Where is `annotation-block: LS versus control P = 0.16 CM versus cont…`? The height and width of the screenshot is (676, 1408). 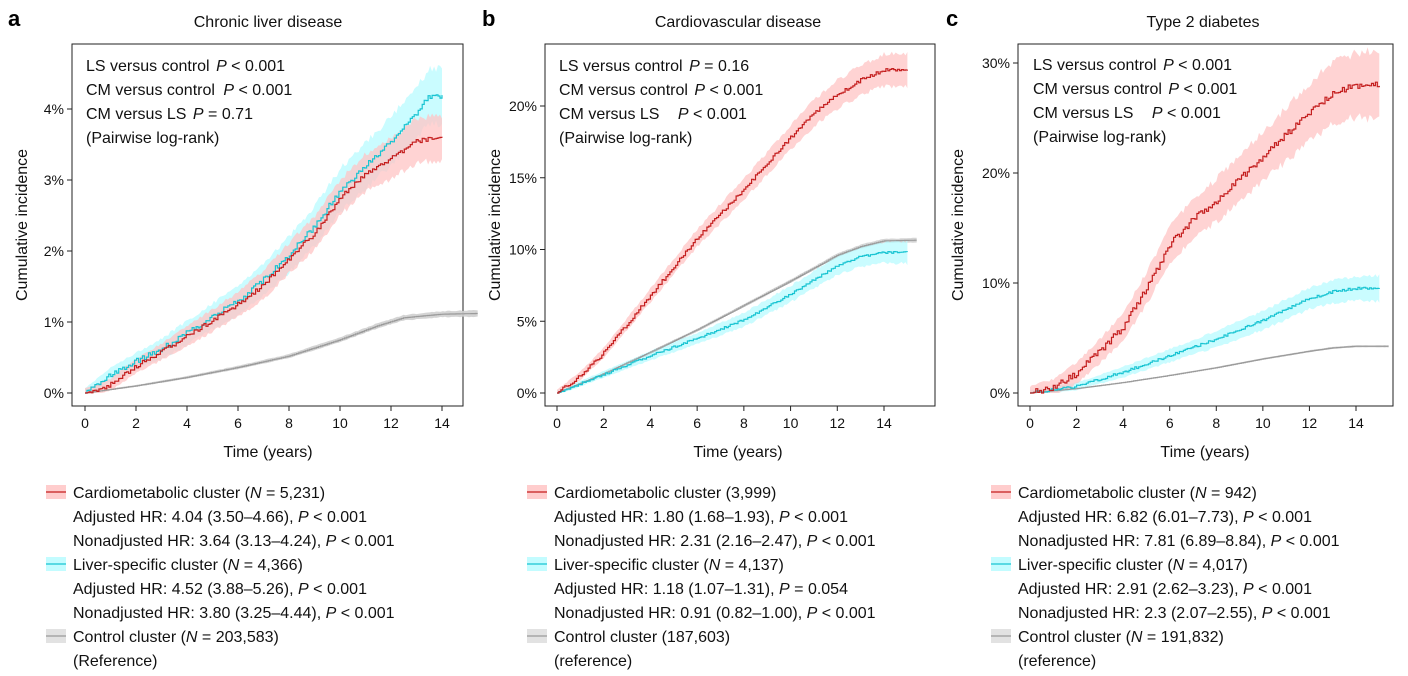 annotation-block: LS versus control P = 0.16 CM versus cont… is located at coordinates (661, 102).